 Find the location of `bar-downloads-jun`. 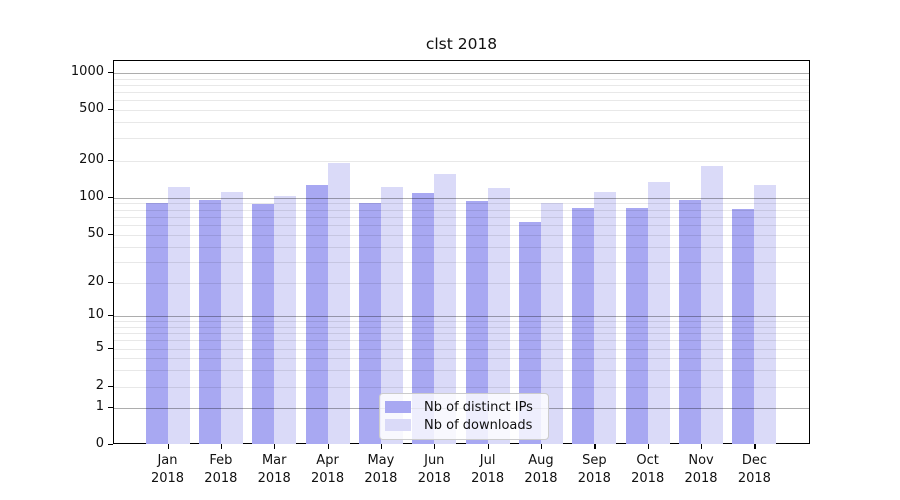

bar-downloads-jun is located at coordinates (445, 309).